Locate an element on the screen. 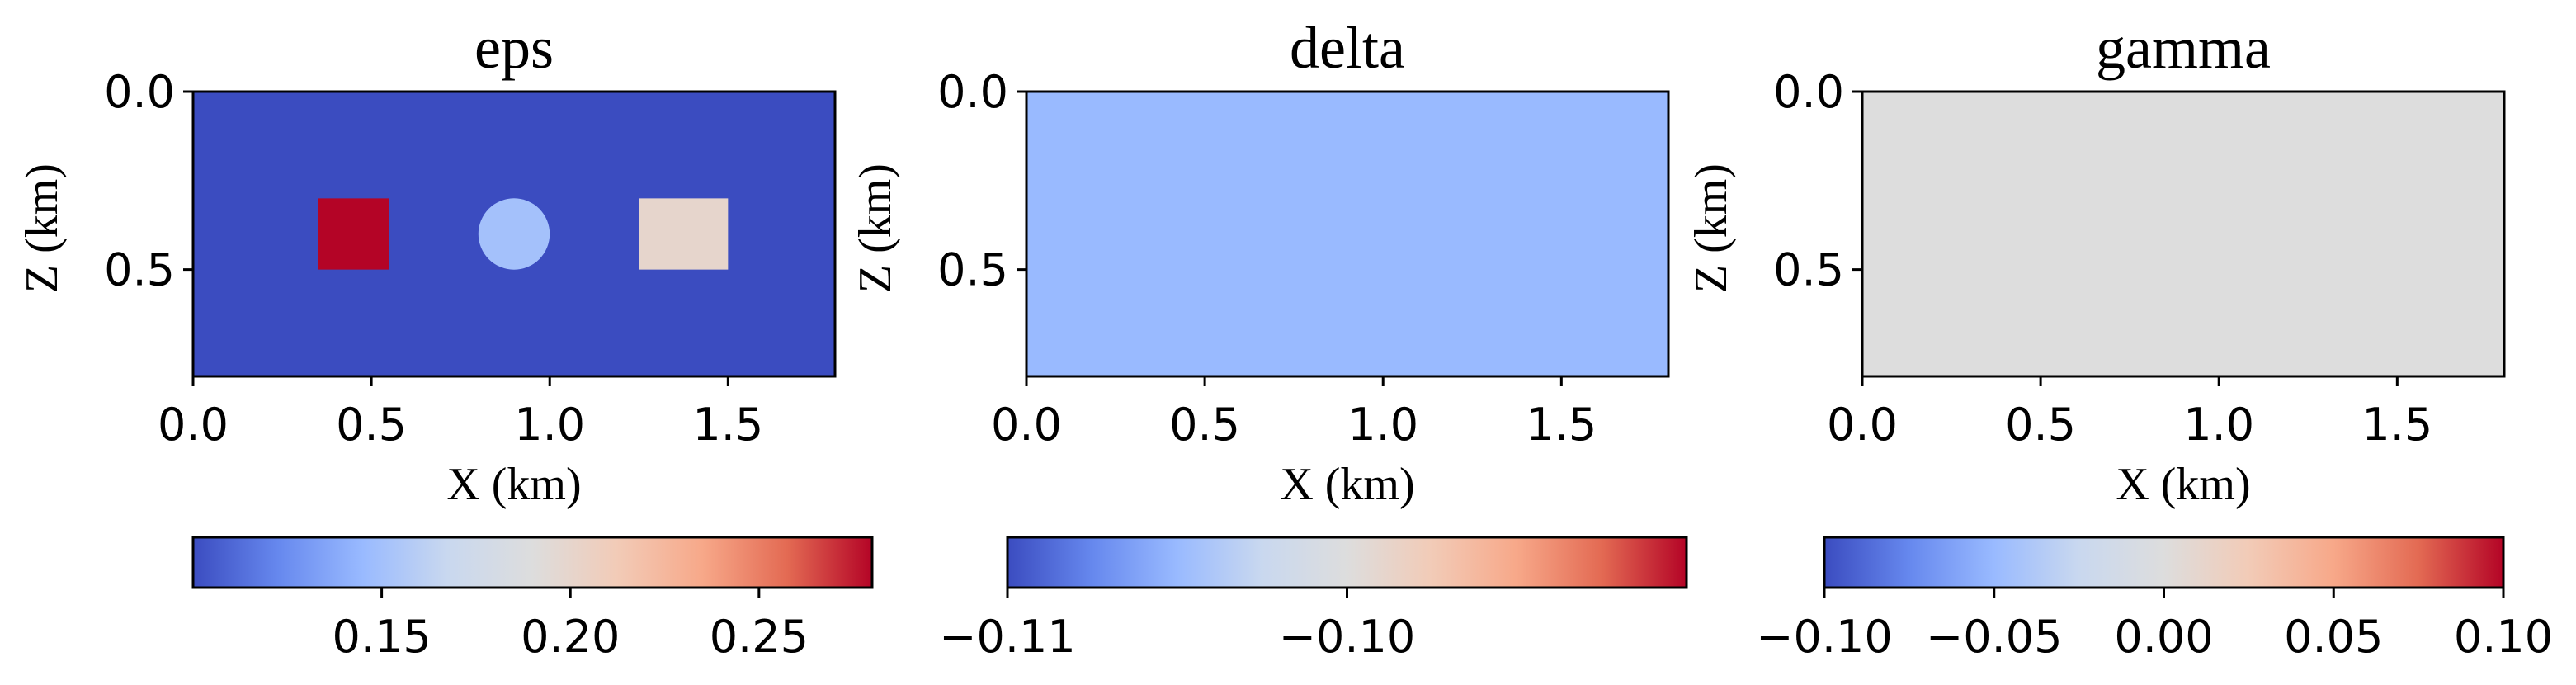 Image resolution: width=2576 pixels, height=685 pixels. colorbar-tick-label: −0.11 is located at coordinates (1007, 637).